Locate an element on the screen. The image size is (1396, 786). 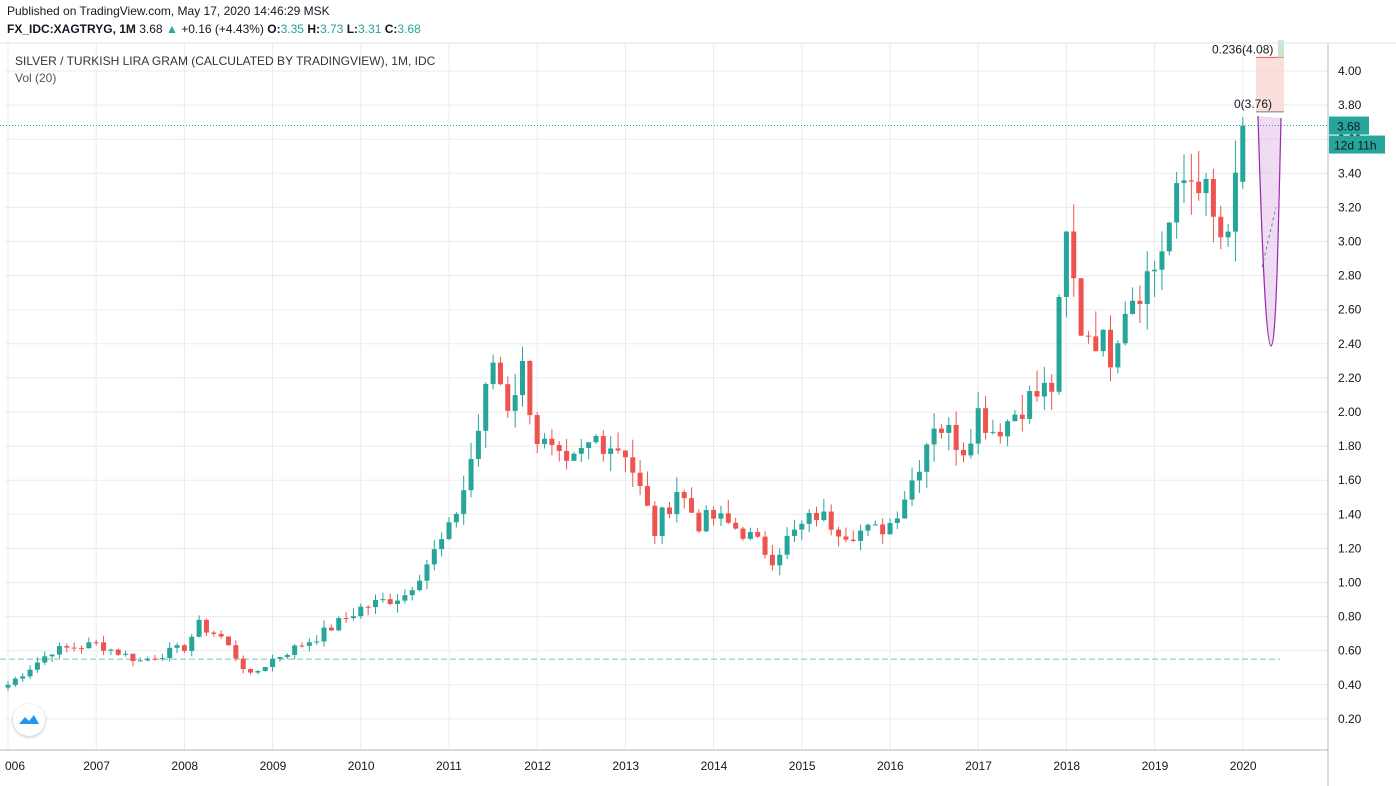
price-tick-label: 0.20 is located at coordinates (1350, 719).